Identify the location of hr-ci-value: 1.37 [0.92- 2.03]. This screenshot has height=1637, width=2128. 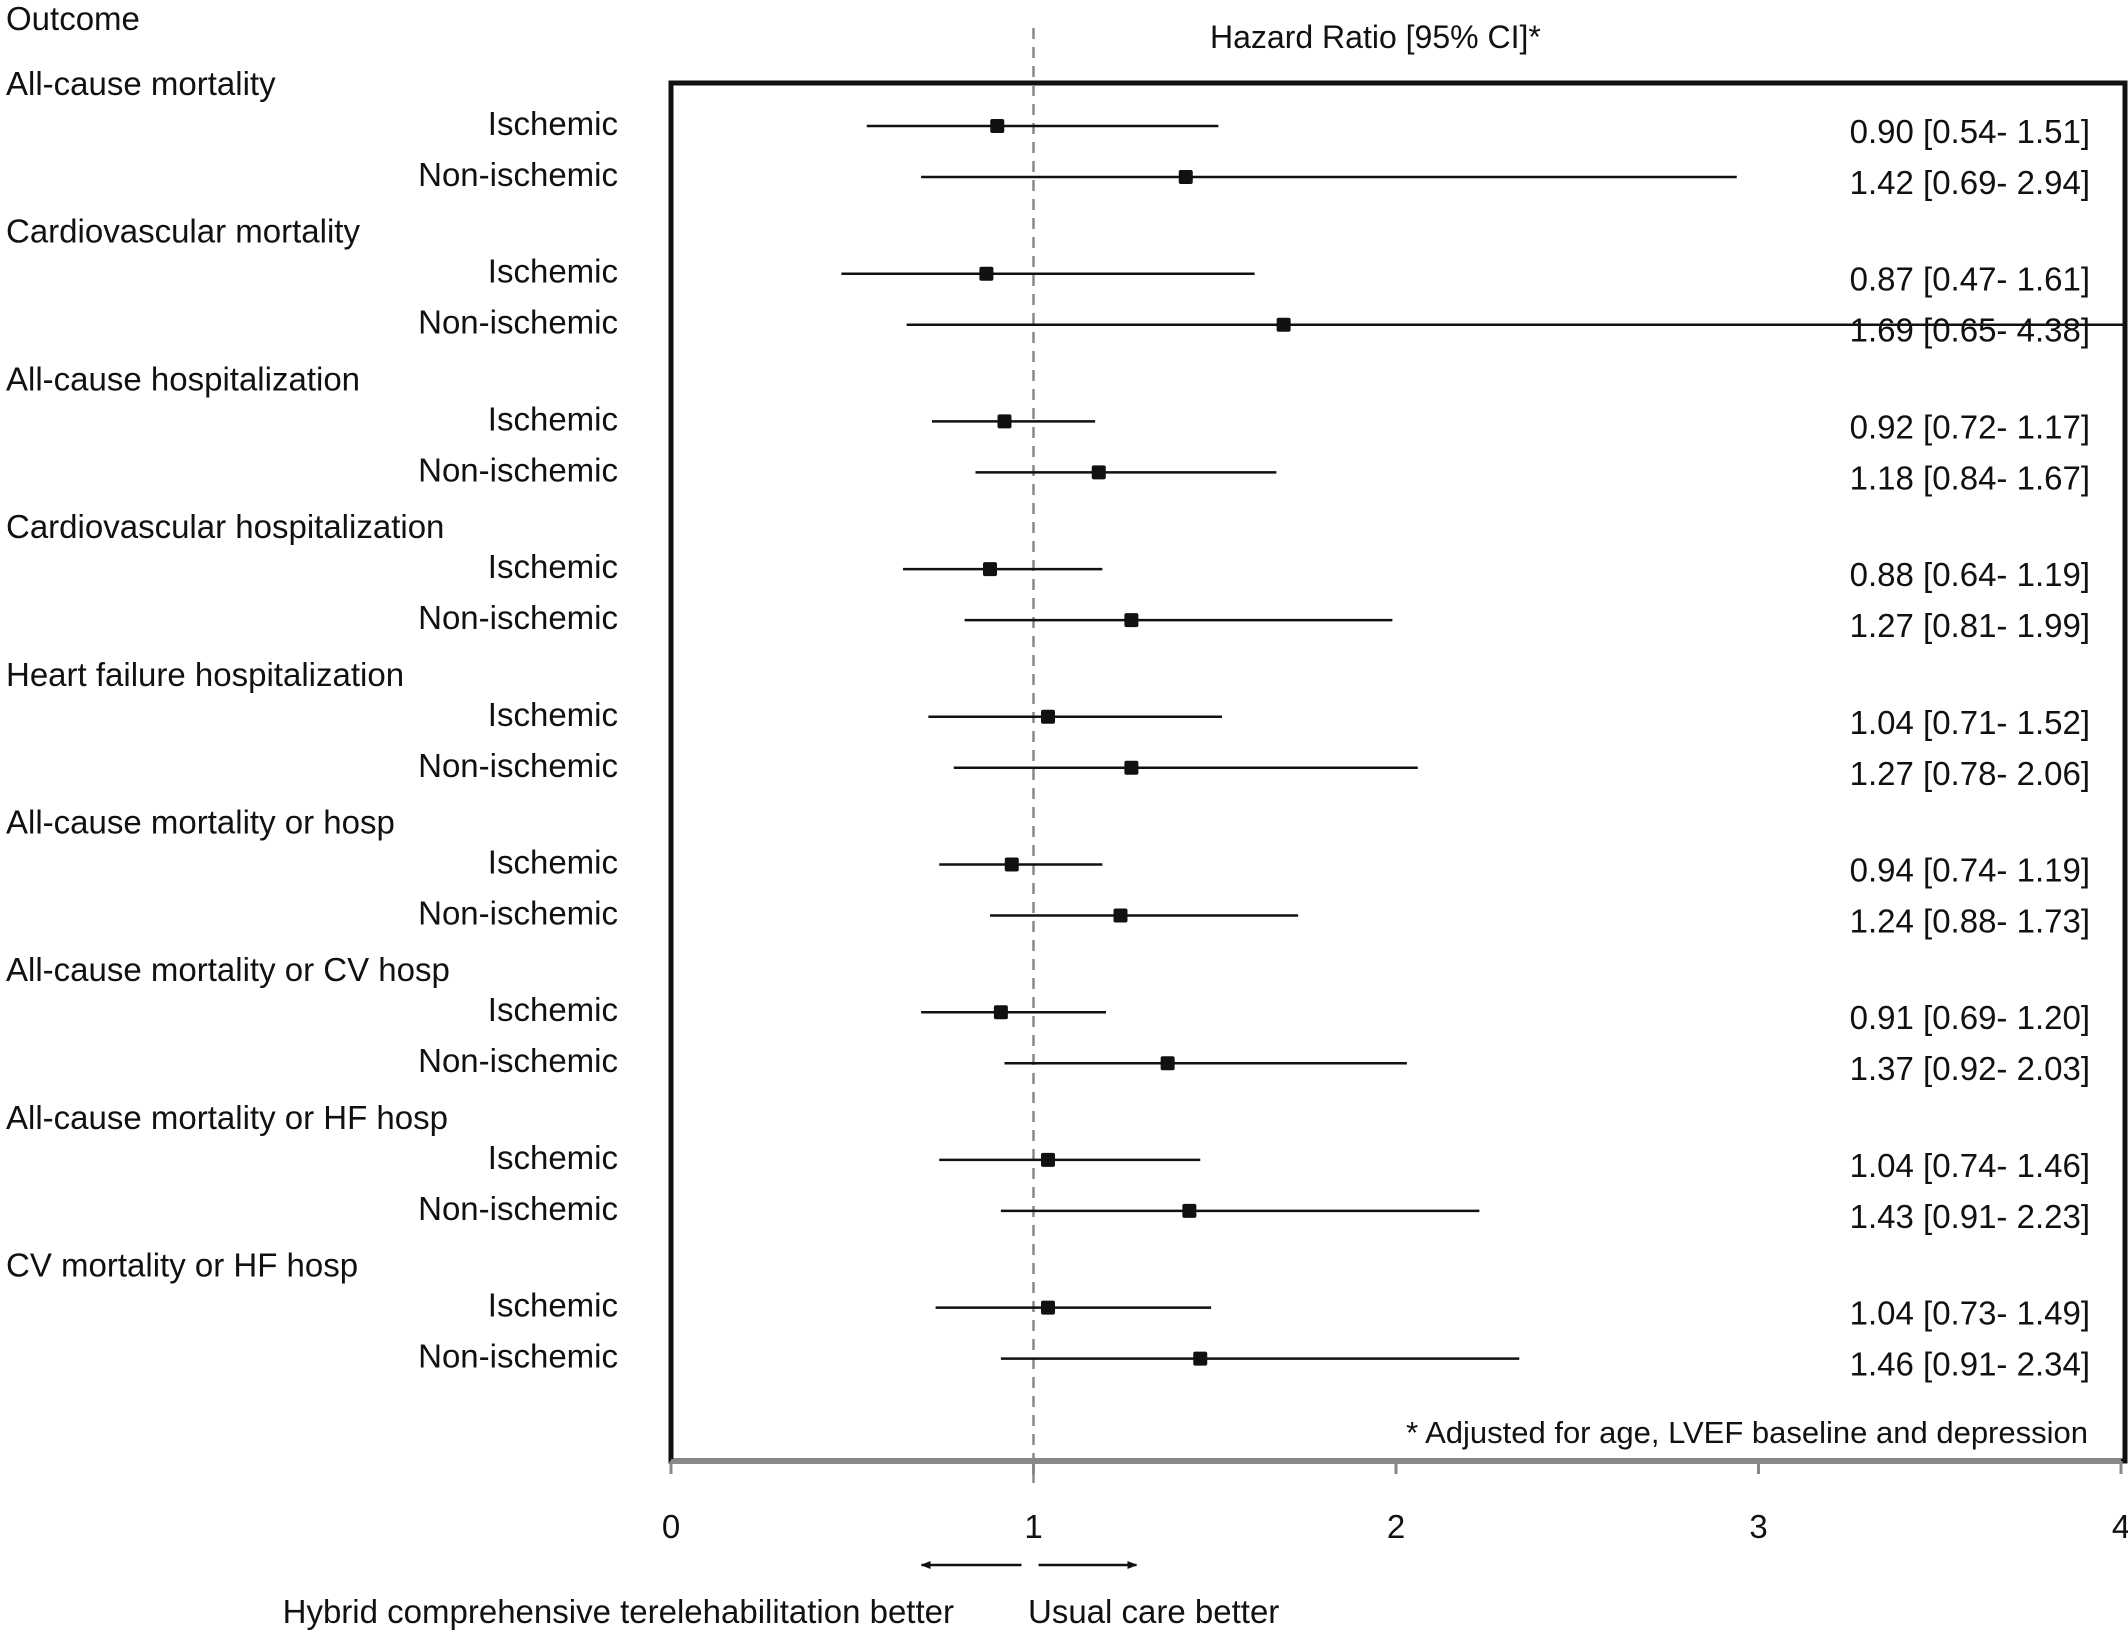
(1970, 1068).